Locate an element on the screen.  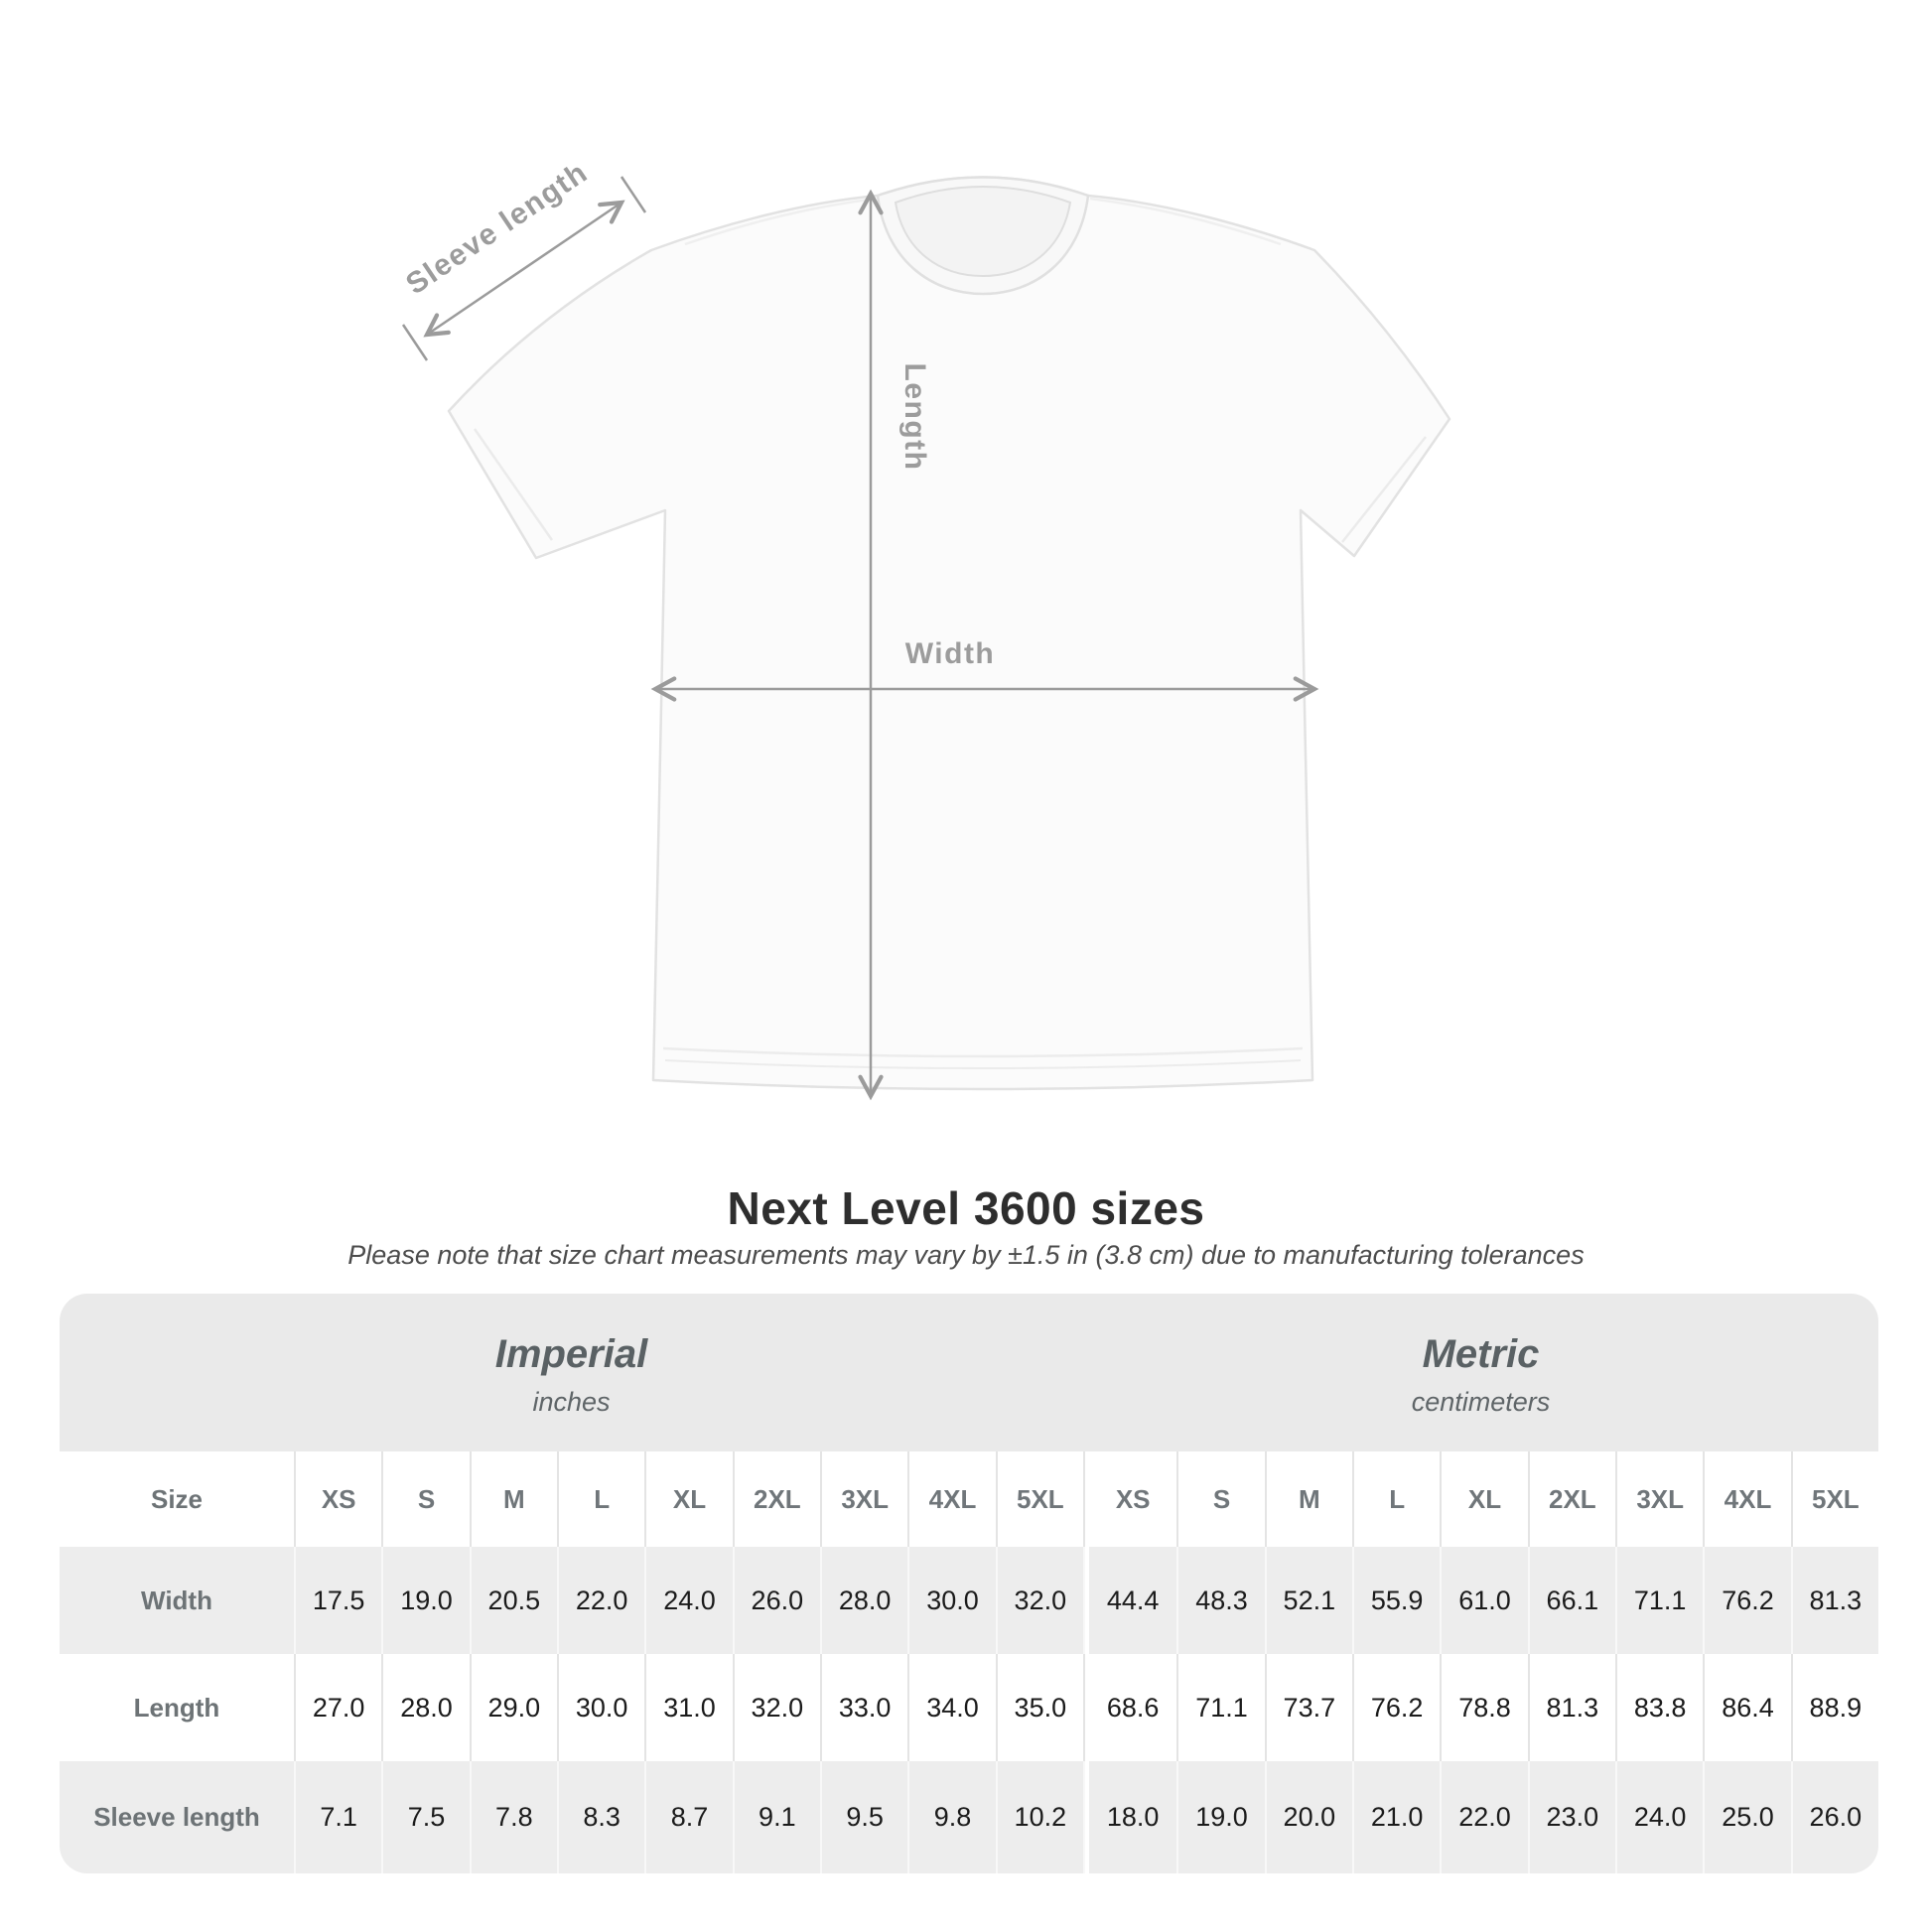
value-metric: 26.0 is located at coordinates (1834, 1817).